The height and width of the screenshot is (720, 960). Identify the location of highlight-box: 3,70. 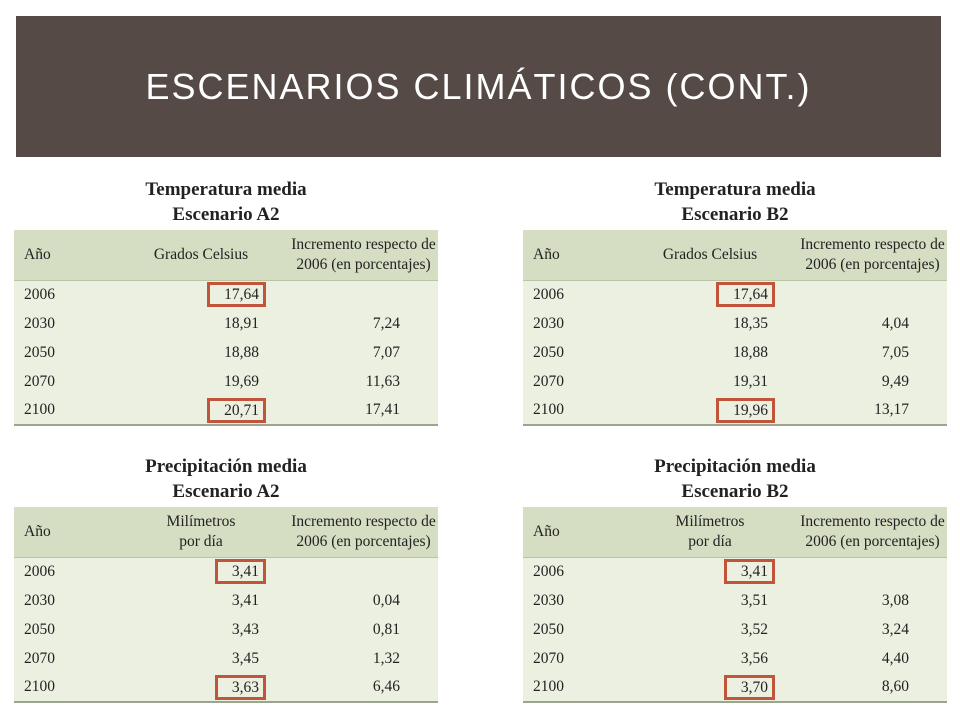
(749, 687).